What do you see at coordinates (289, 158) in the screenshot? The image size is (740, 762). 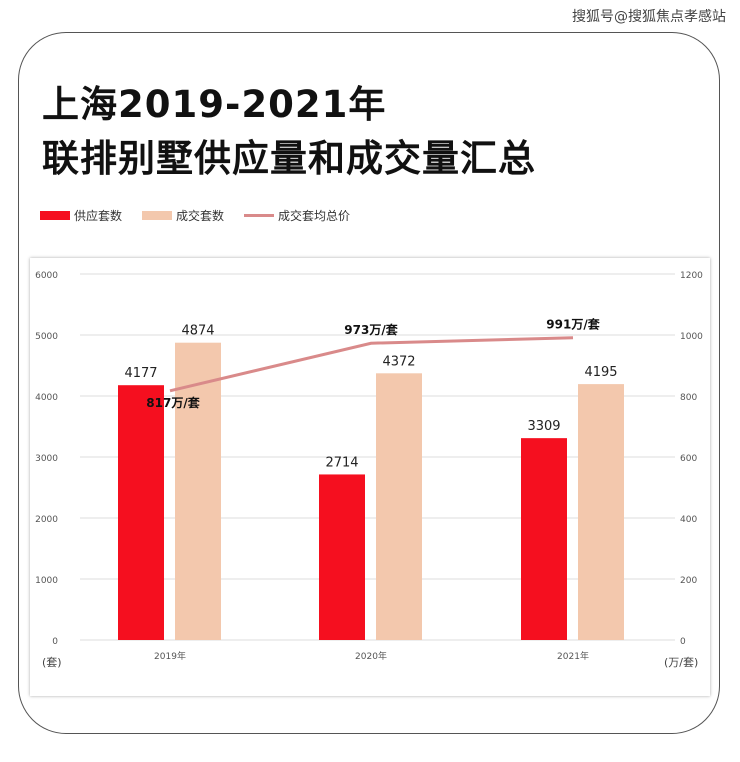 I see `title-line-2: 联排别墅供应量和成交量汇总` at bounding box center [289, 158].